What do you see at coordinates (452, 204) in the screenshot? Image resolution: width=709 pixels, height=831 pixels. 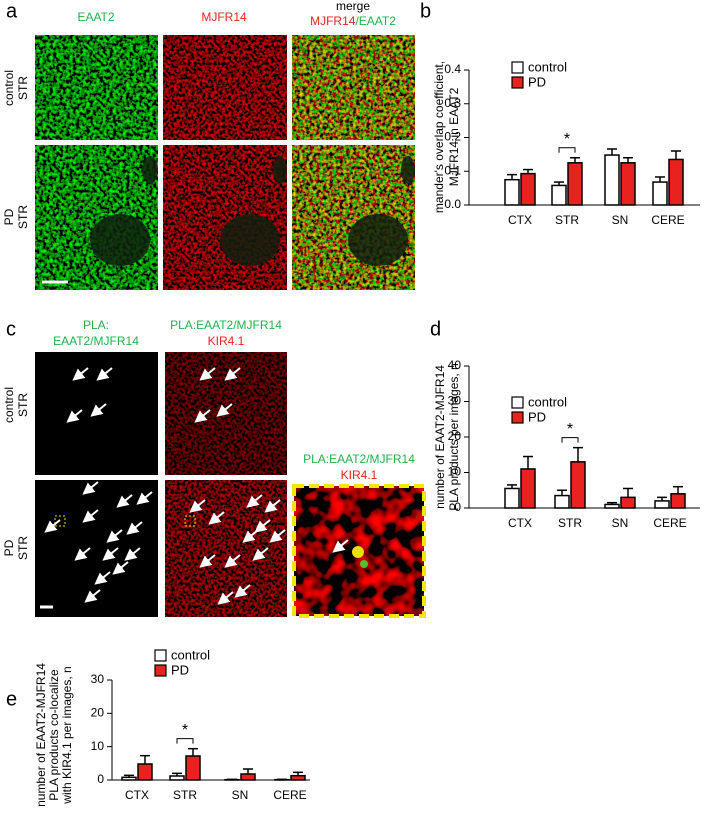 I see `y-tick-label: 0.0` at bounding box center [452, 204].